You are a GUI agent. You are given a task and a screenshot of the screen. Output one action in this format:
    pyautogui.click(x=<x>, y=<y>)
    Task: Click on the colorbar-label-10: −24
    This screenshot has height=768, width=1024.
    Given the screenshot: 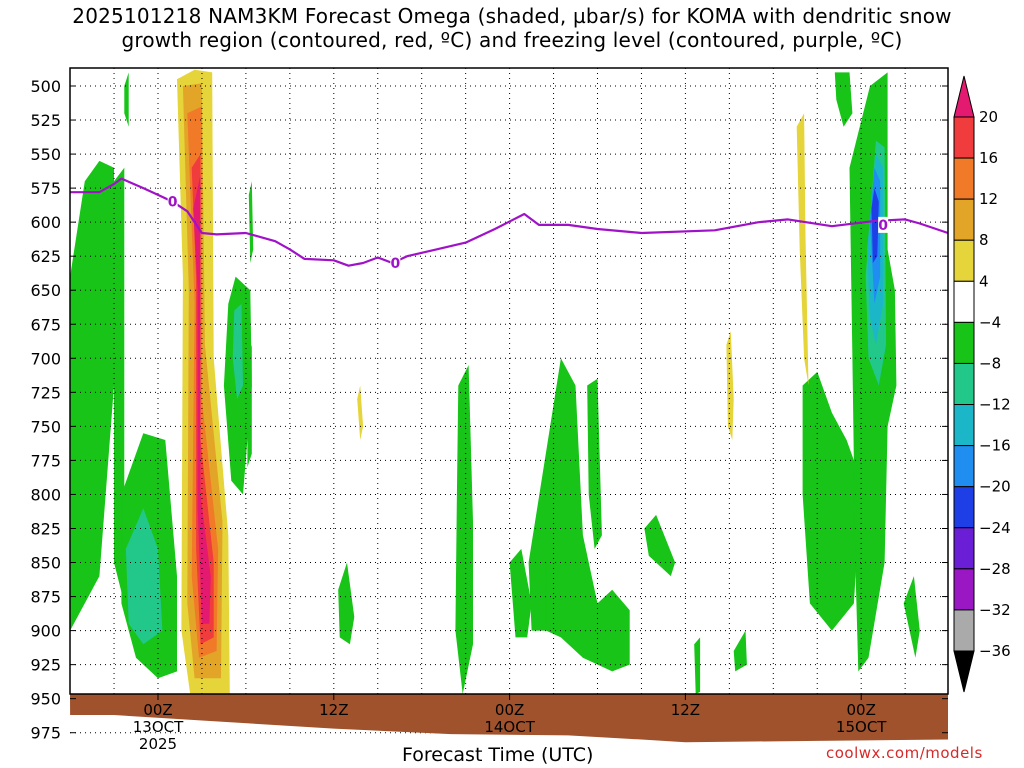 What is the action you would take?
    pyautogui.click(x=995, y=528)
    